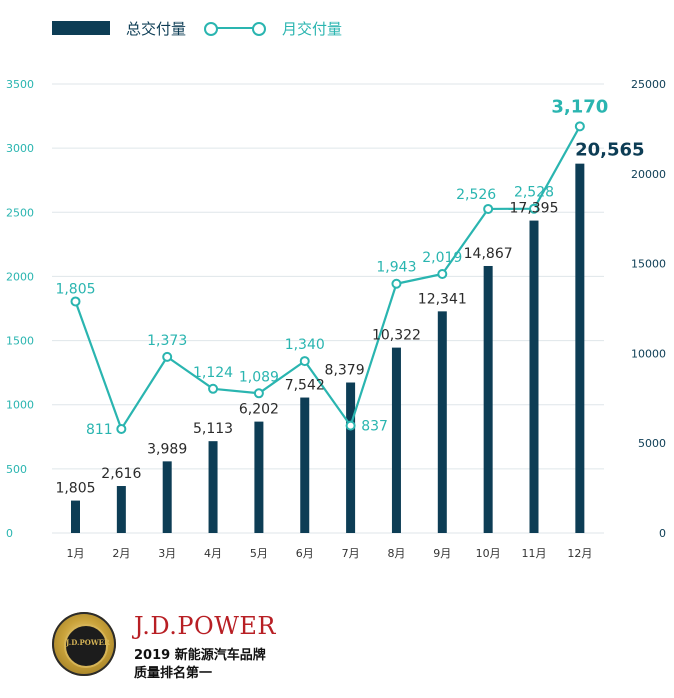 The height and width of the screenshot is (698, 674). What do you see at coordinates (202, 647) in the screenshot?
I see `brand-block: J.D.POWER J.D.POWER 2019 新能源汽车品牌 质量排名第一` at bounding box center [202, 647].